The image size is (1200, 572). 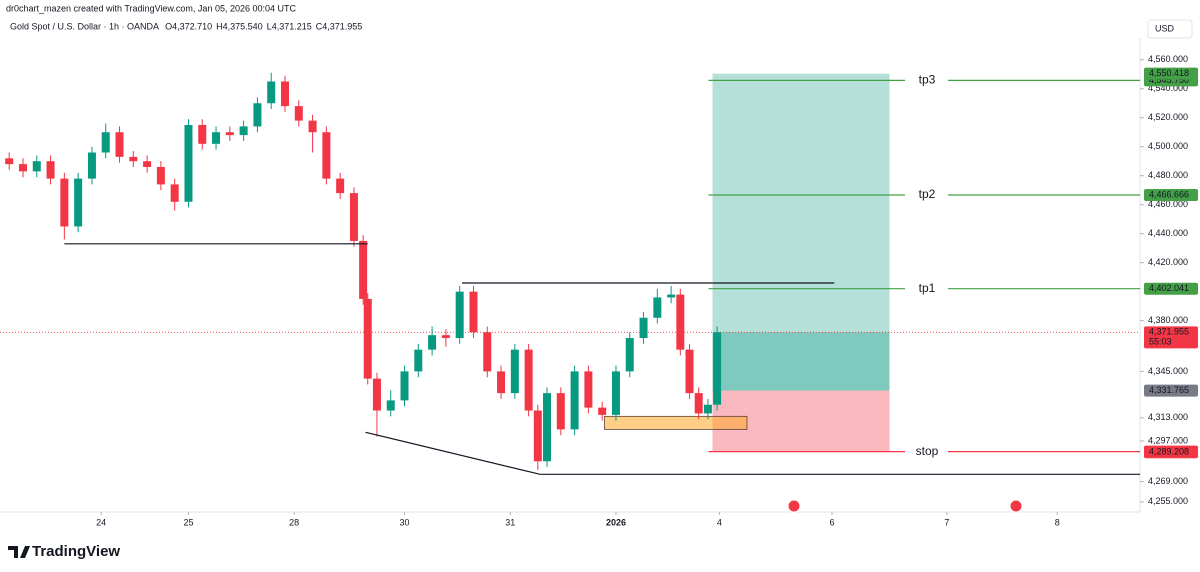 I want to click on x-tick-label: 25, so click(x=188, y=522).